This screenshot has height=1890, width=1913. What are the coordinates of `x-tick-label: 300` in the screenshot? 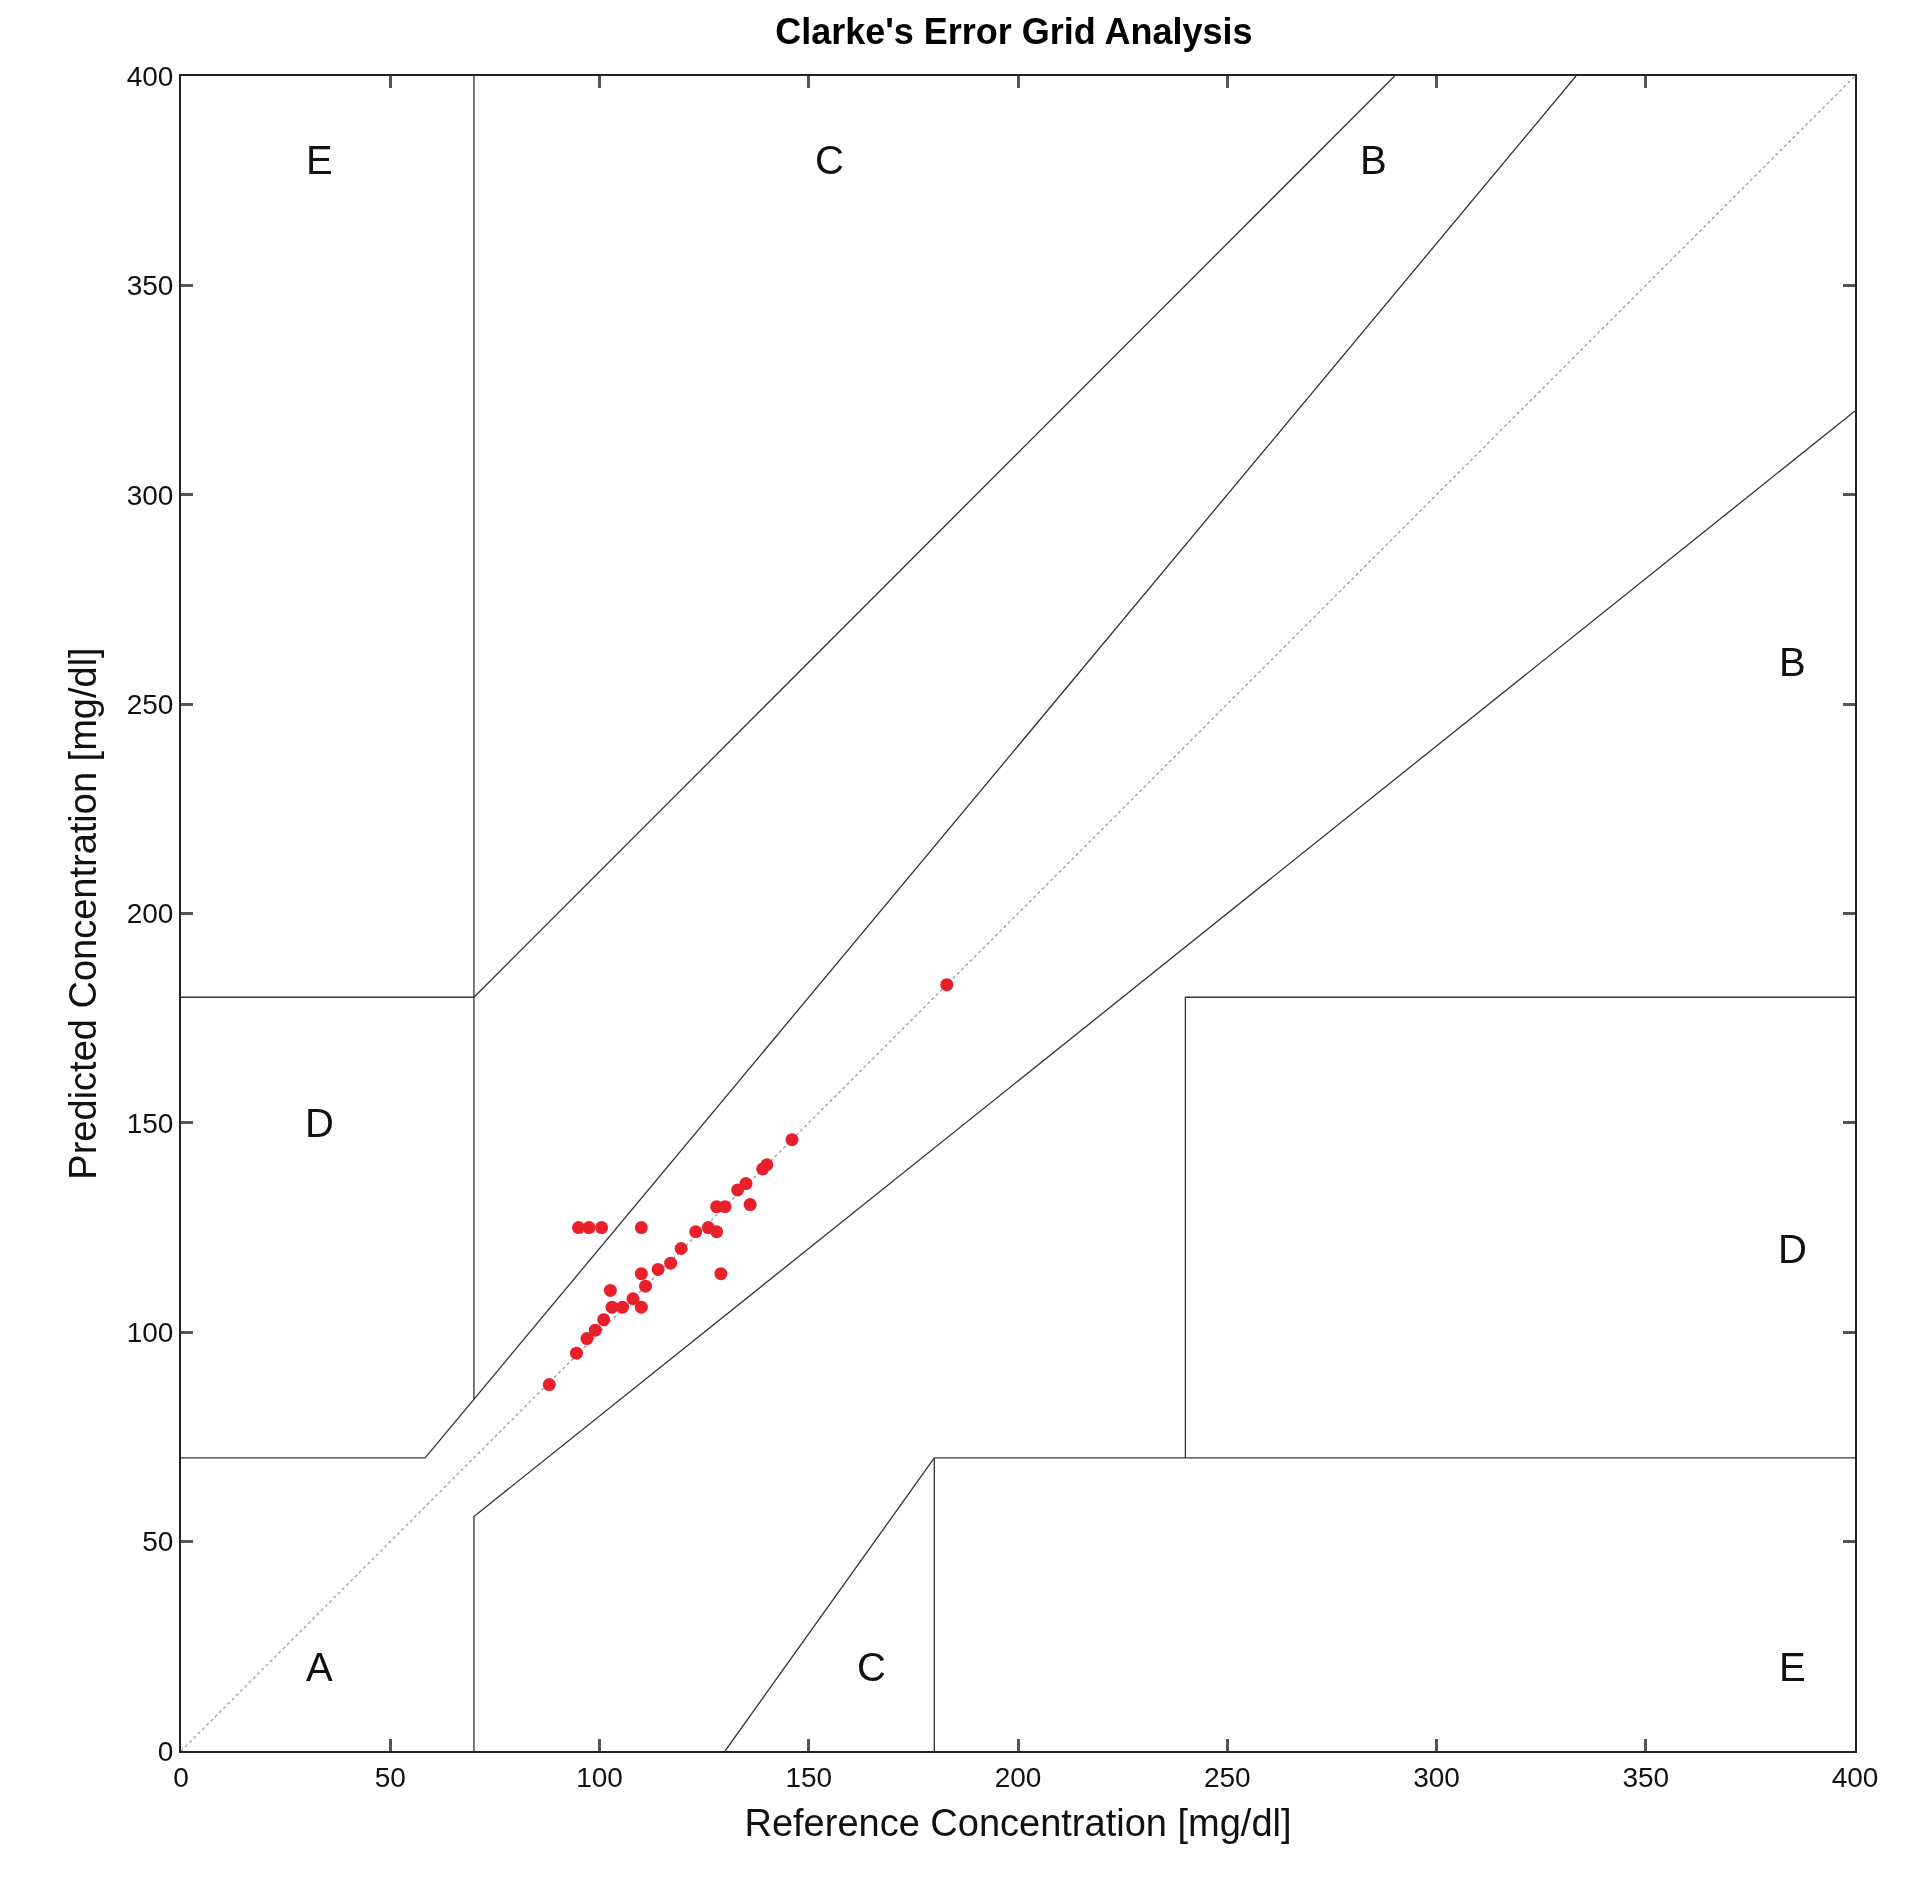 It's located at (1436, 1777).